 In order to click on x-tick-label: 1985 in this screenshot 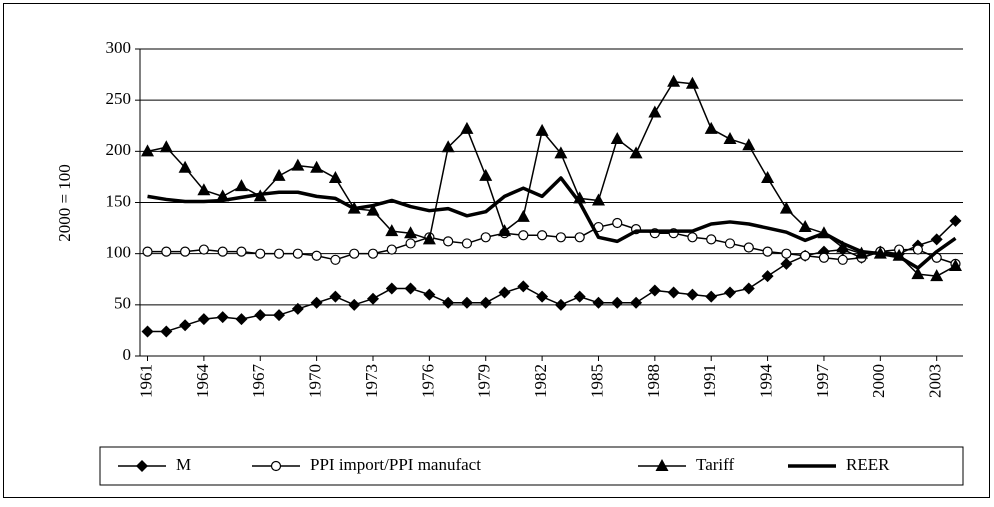, I will do `click(596, 381)`.